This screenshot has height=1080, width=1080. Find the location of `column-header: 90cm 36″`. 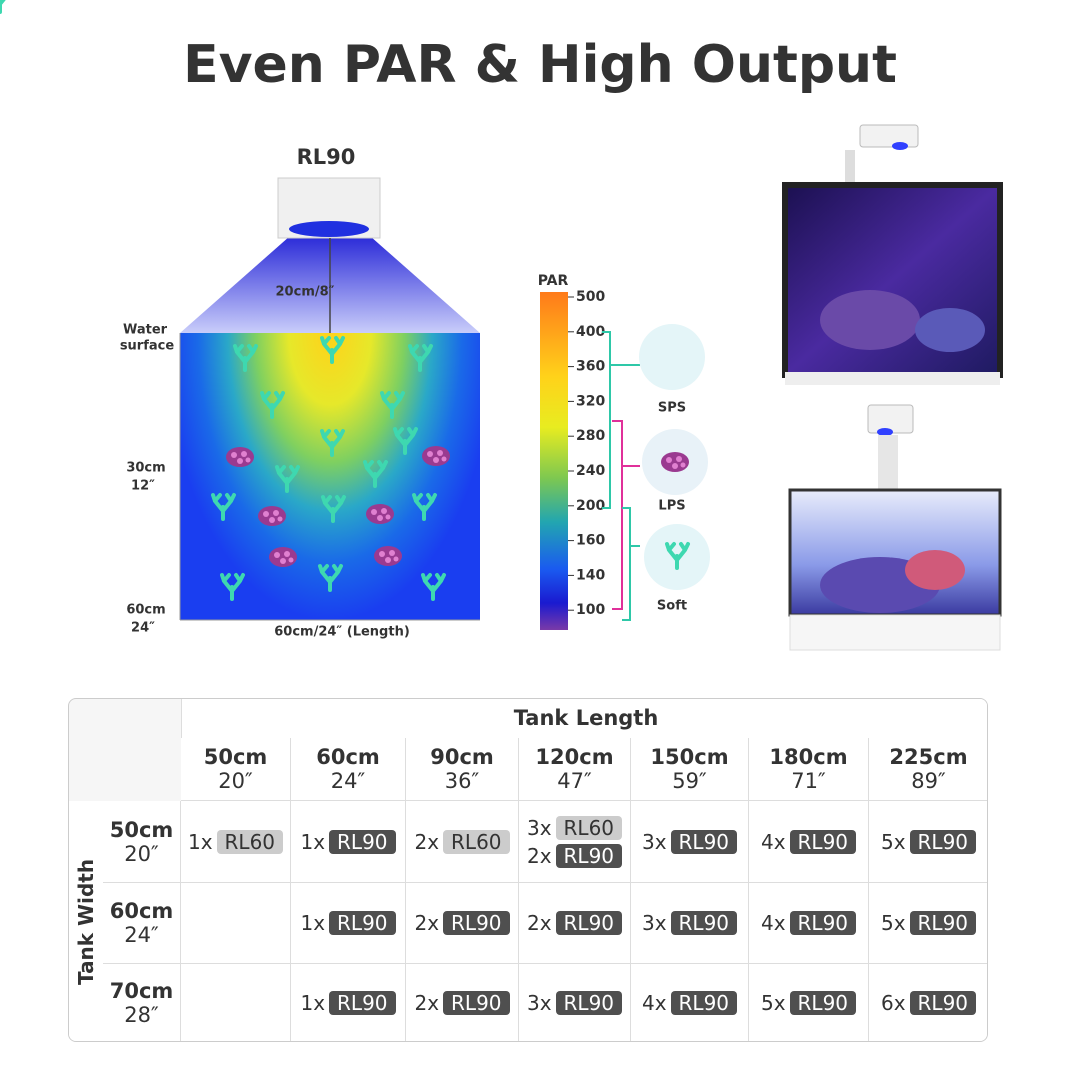

column-header: 90cm 36″ is located at coordinates (462, 769).